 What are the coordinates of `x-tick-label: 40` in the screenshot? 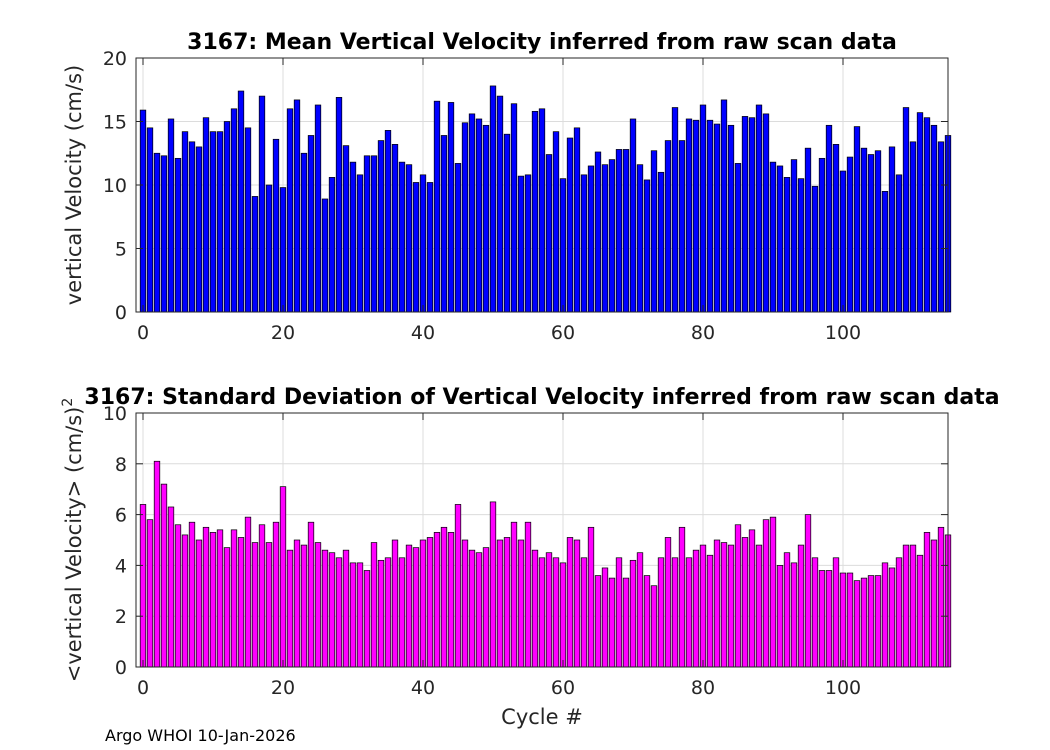 It's located at (423, 333).